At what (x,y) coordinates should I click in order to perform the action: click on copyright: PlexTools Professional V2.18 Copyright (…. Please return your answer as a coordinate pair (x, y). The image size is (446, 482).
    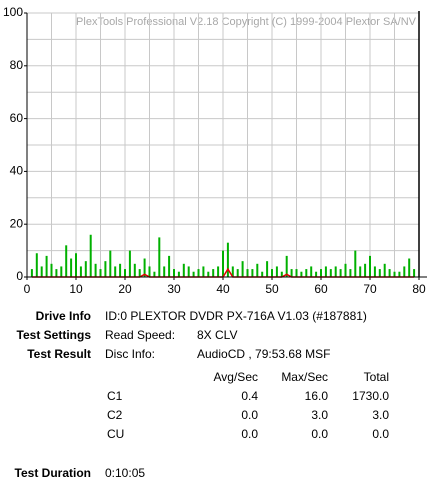
    Looking at the image, I should click on (246, 22).